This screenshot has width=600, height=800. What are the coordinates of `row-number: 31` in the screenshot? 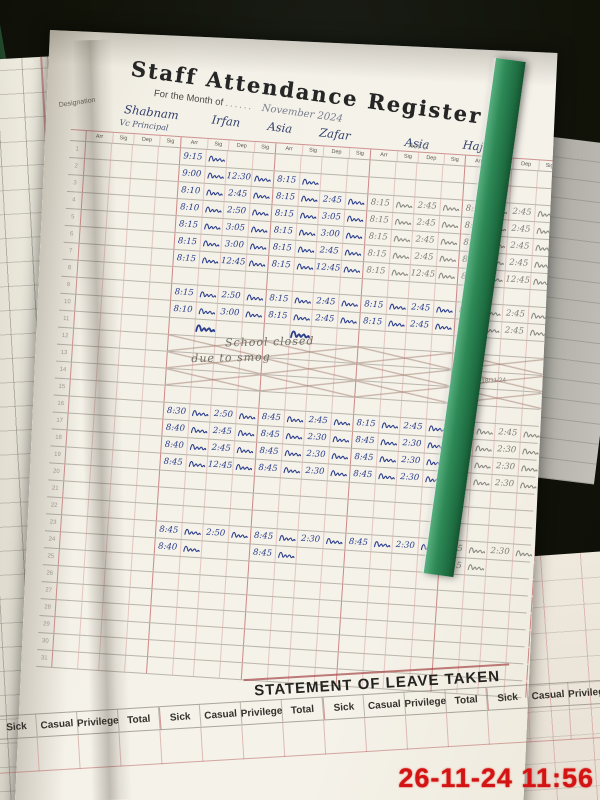 It's located at (45, 658).